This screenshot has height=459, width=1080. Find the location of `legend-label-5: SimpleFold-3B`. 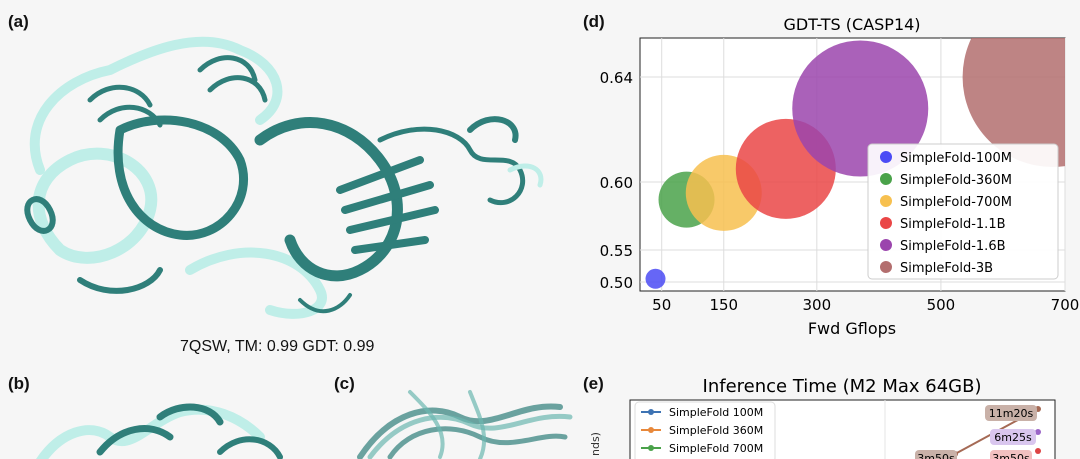

legend-label-5: SimpleFold-3B is located at coordinates (946, 268).